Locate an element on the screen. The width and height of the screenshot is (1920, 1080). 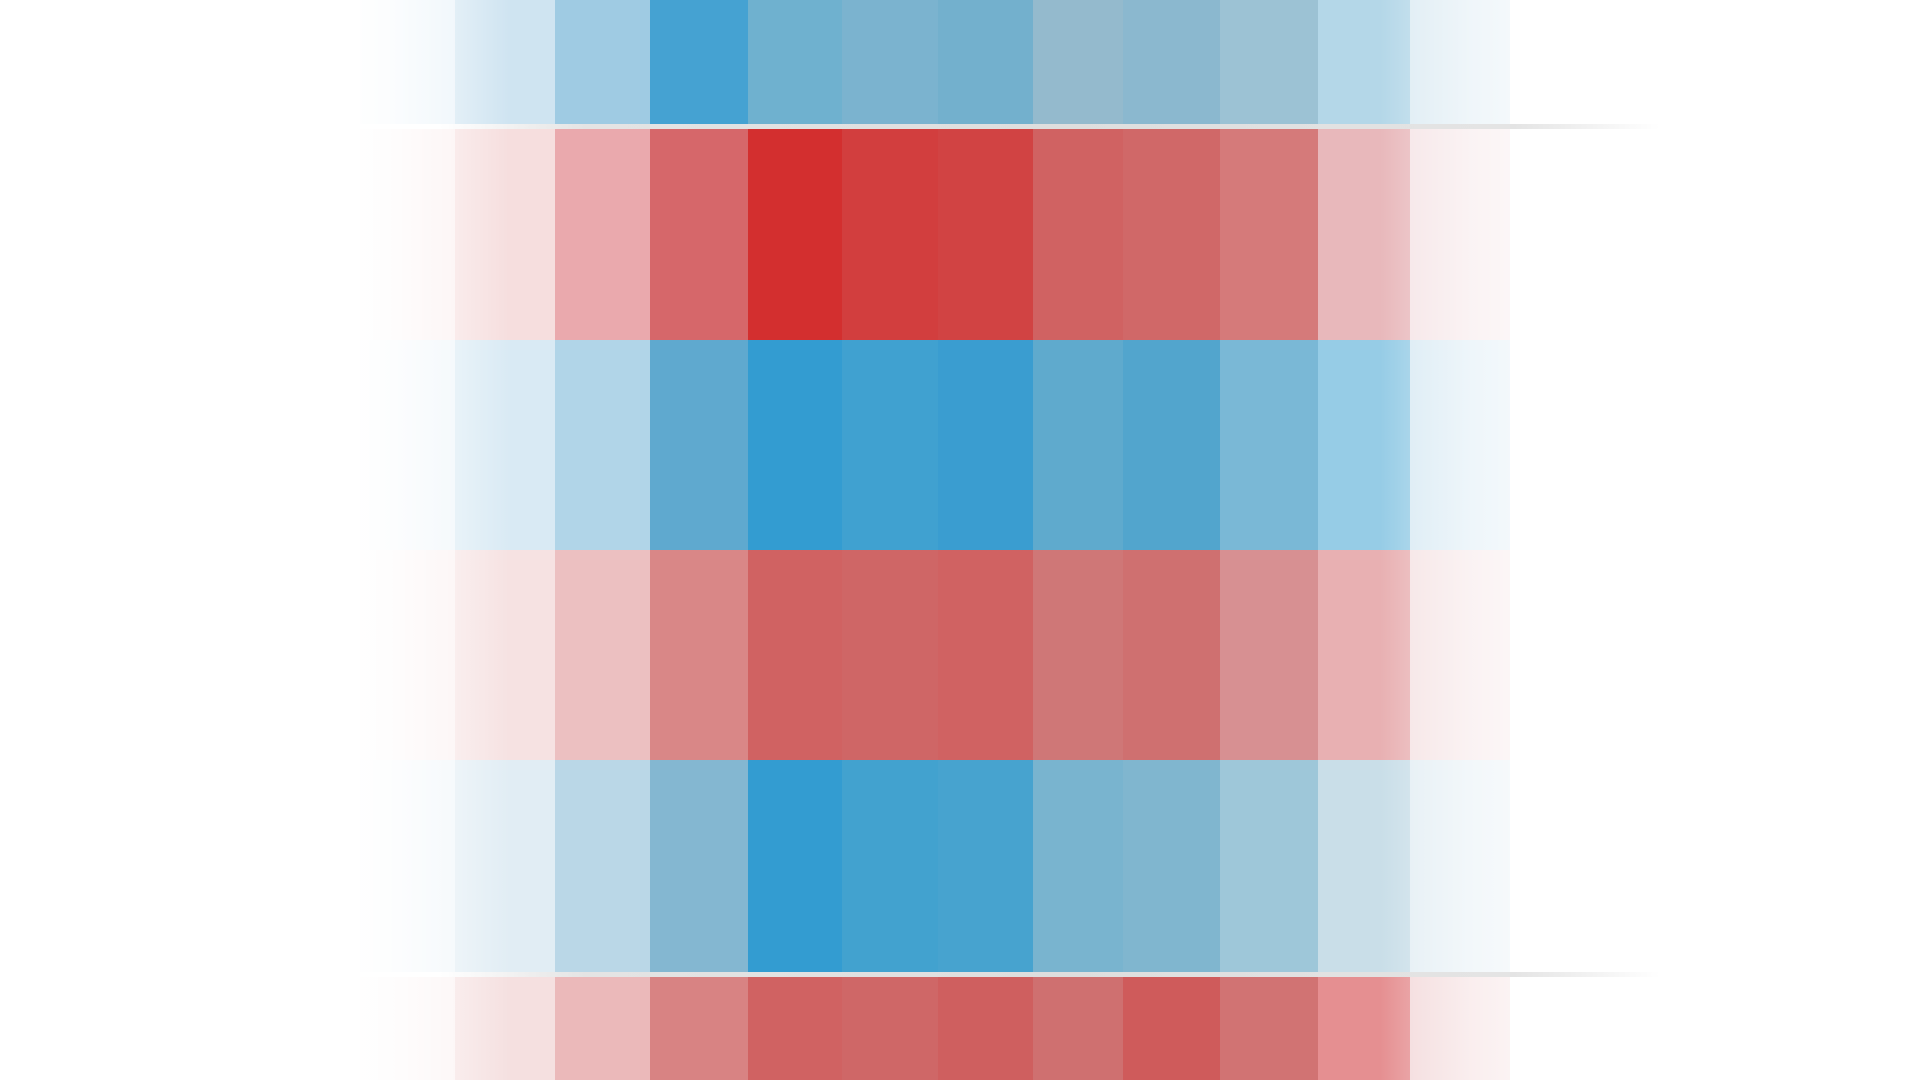
band-divider-bottom is located at coordinates (1050, 974).